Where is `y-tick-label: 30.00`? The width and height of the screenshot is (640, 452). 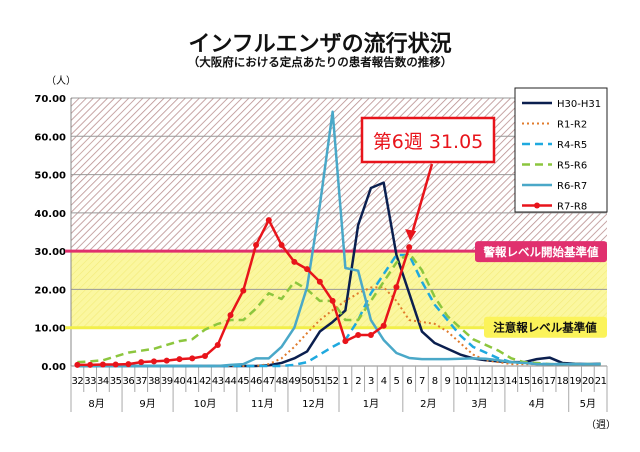 y-tick-label: 30.00 is located at coordinates (50, 252).